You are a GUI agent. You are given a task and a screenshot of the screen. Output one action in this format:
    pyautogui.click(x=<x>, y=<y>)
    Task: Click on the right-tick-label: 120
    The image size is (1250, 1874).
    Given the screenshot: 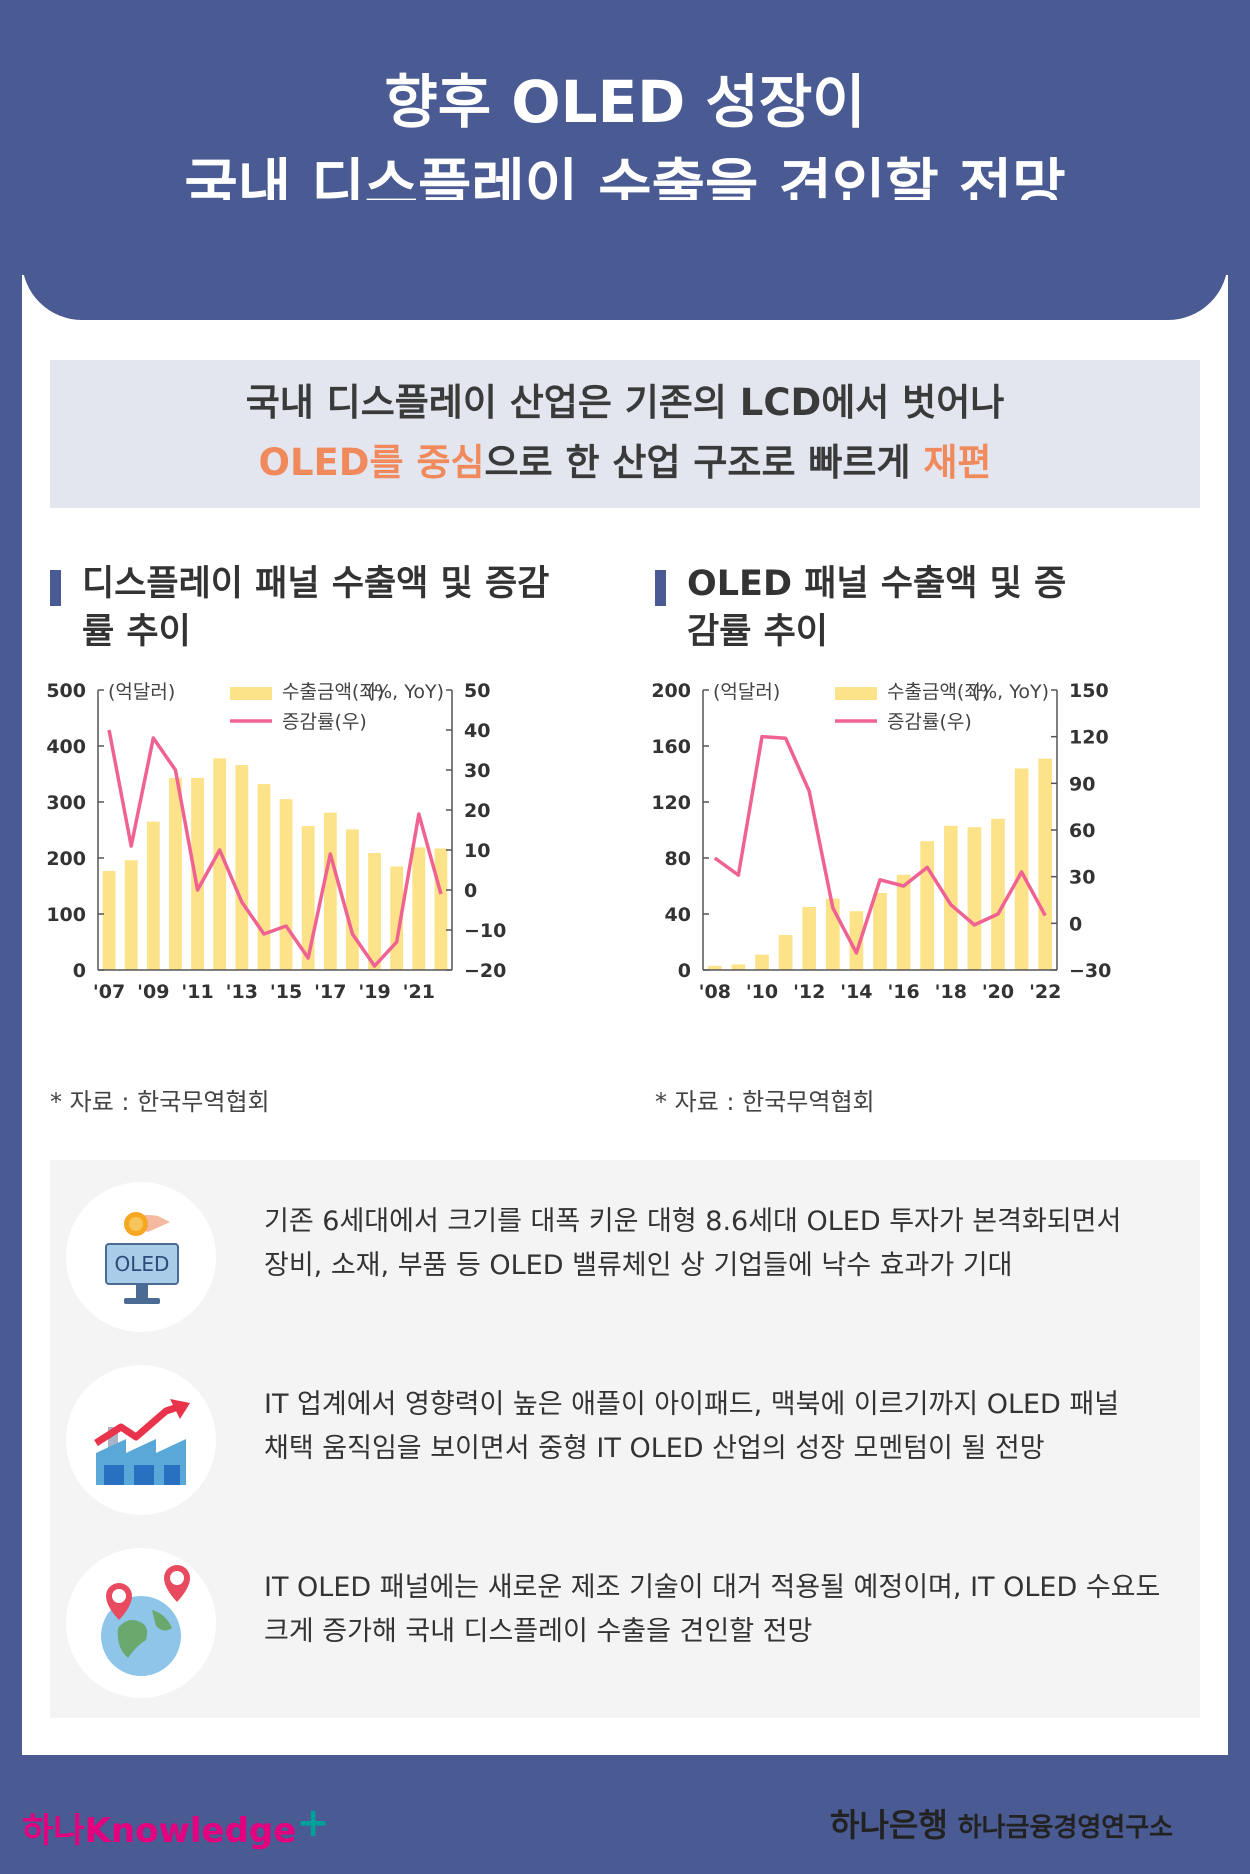 What is the action you would take?
    pyautogui.click(x=1089, y=738)
    